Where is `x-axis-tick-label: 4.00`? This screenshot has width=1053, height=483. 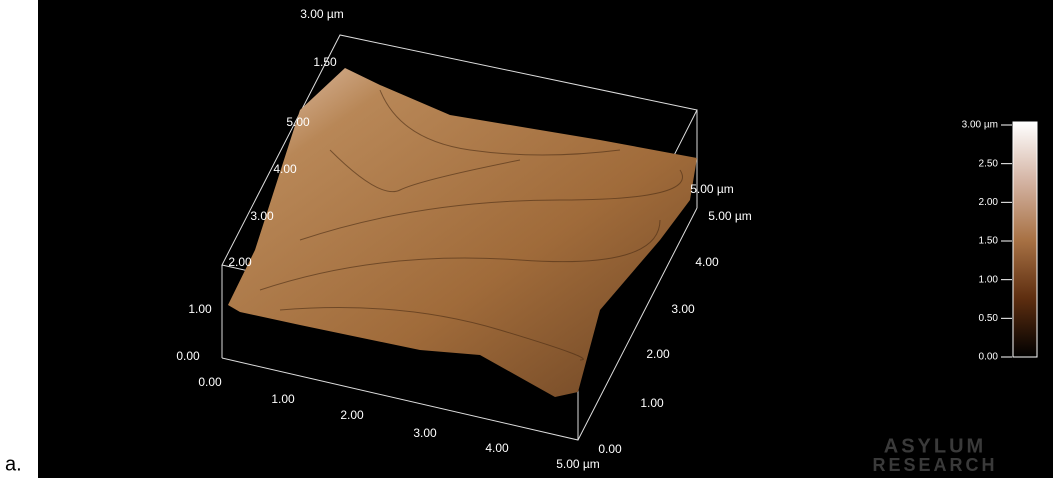
x-axis-tick-label: 4.00 is located at coordinates (497, 448).